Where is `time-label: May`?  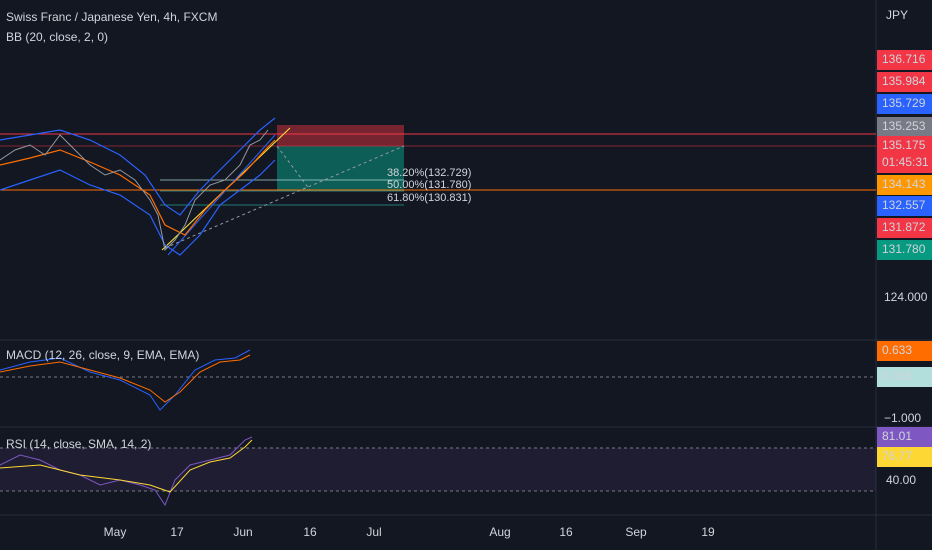
time-label: May is located at coordinates (115, 532).